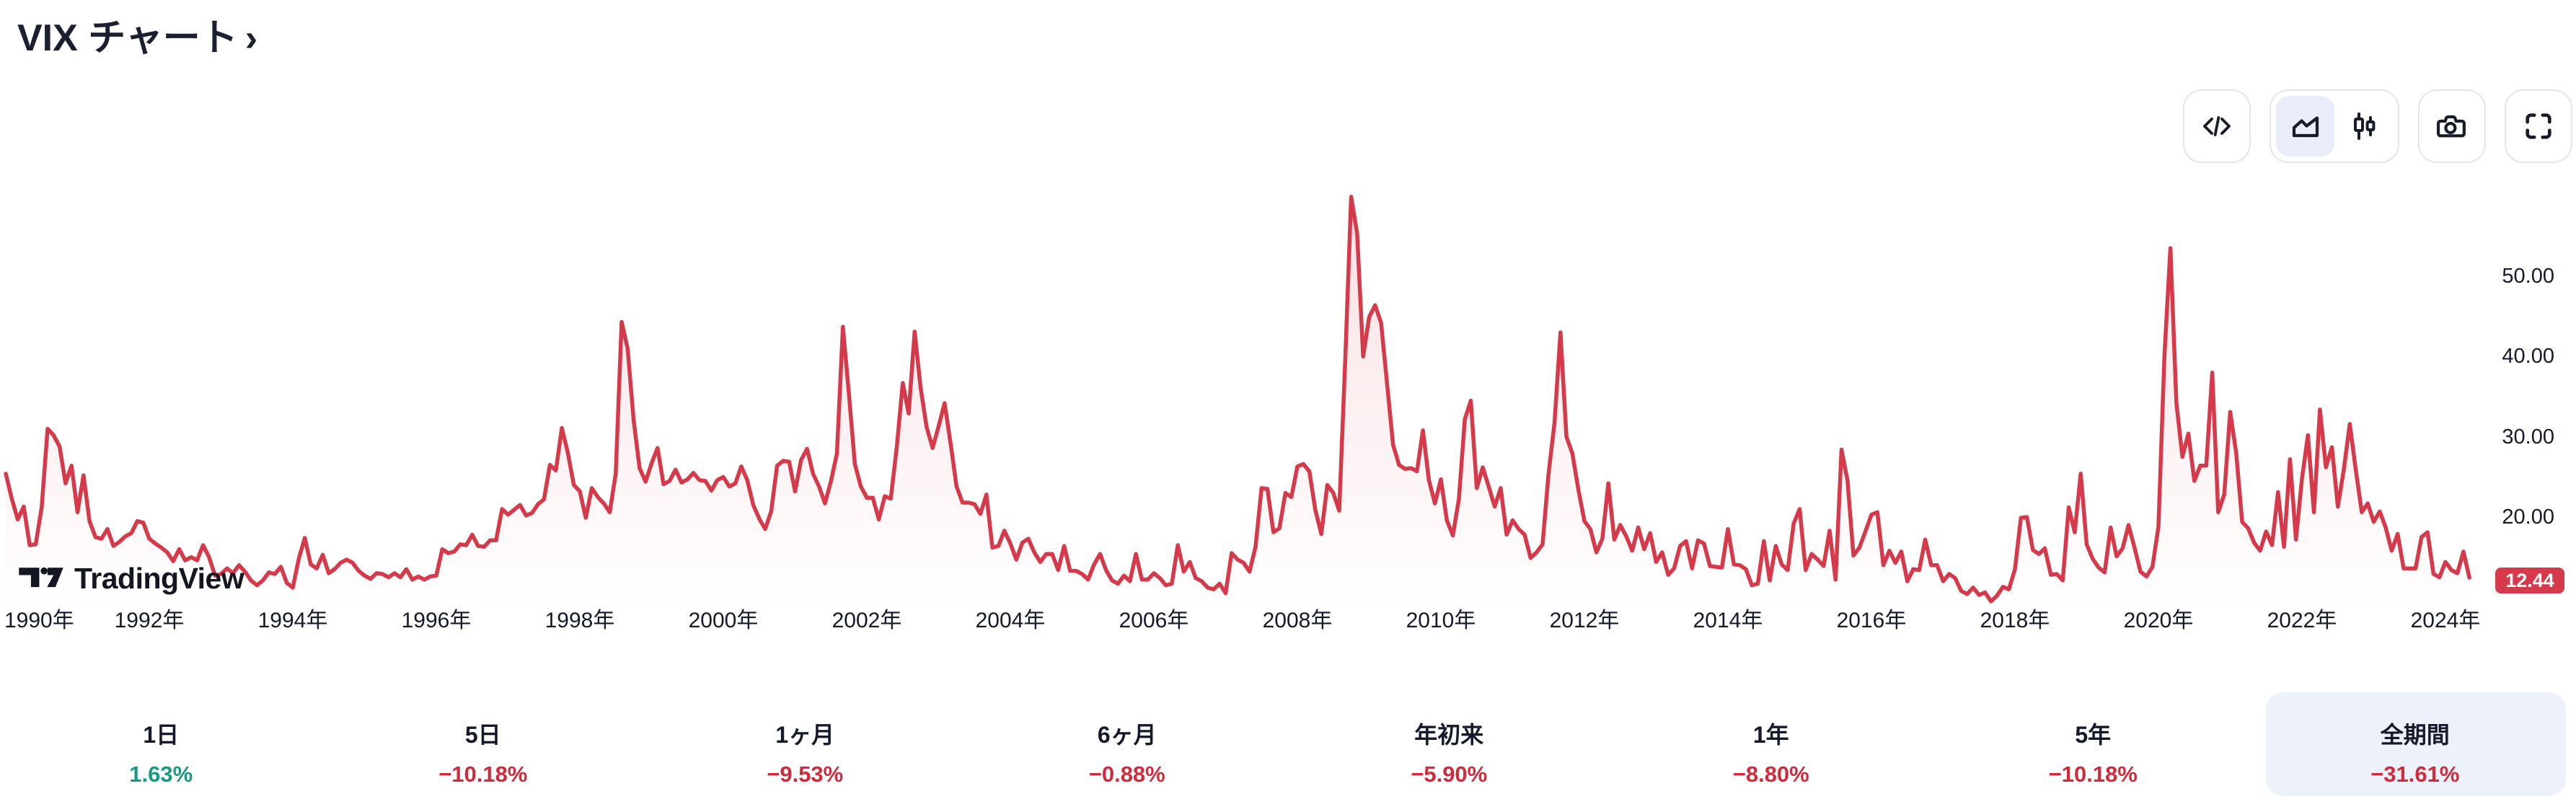 This screenshot has height=799, width=2576. Describe the element at coordinates (39, 620) in the screenshot. I see `x-axis-label: 1990年` at that location.